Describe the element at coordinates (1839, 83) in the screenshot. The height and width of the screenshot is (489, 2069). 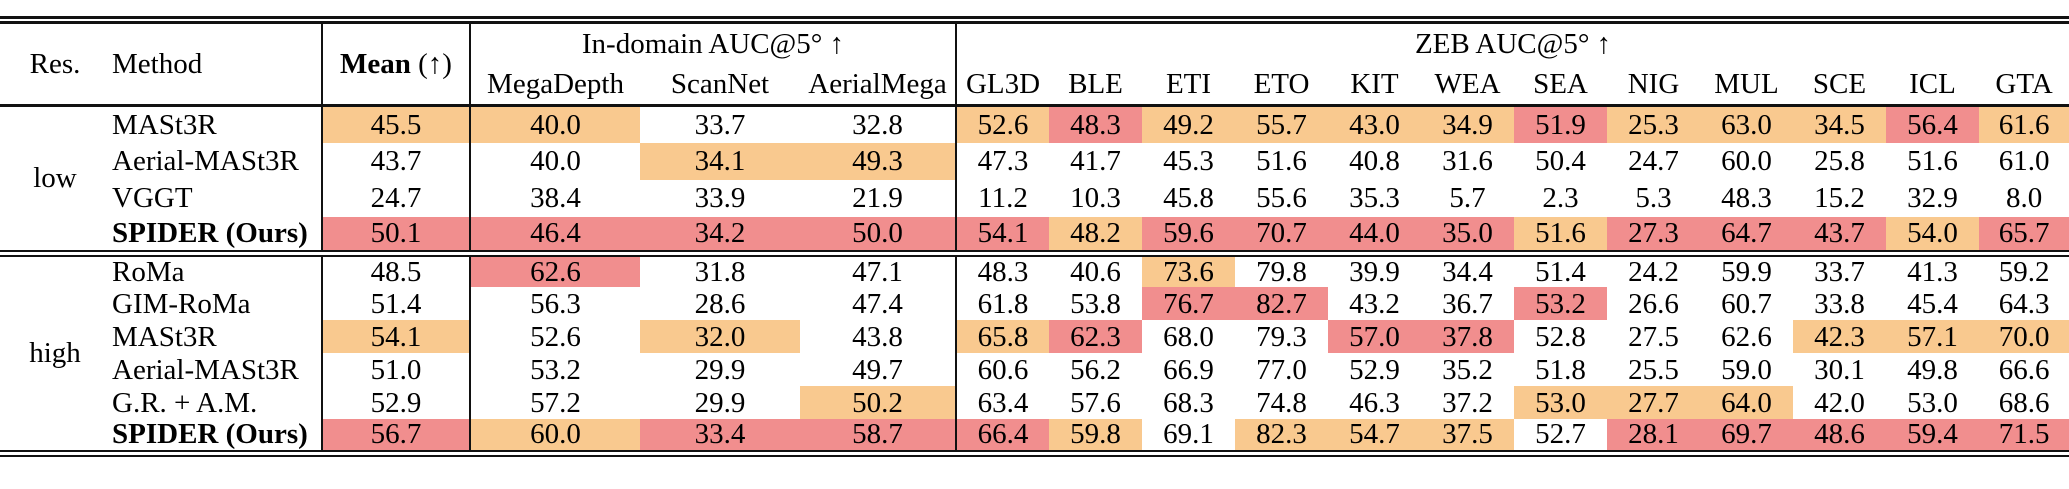
I see `col-header-sce: SCE` at that location.